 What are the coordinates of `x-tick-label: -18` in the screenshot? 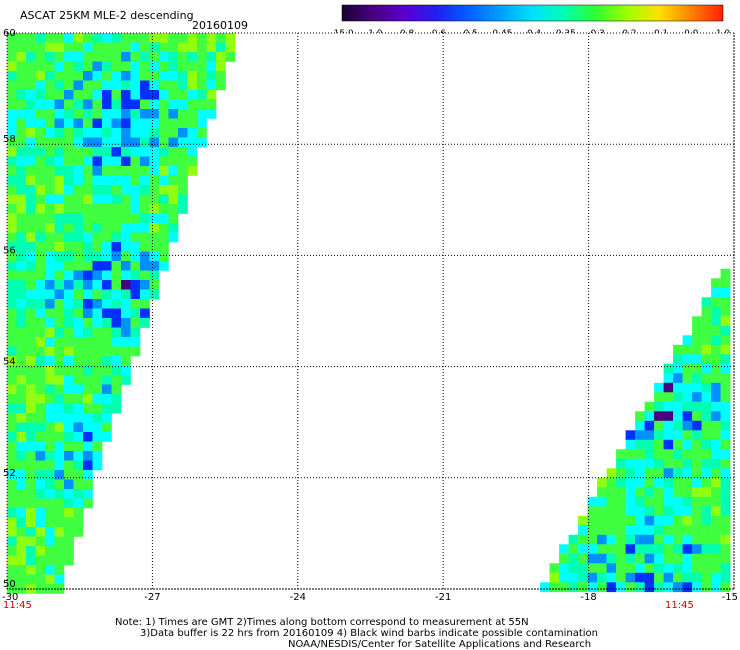 It's located at (588, 597).